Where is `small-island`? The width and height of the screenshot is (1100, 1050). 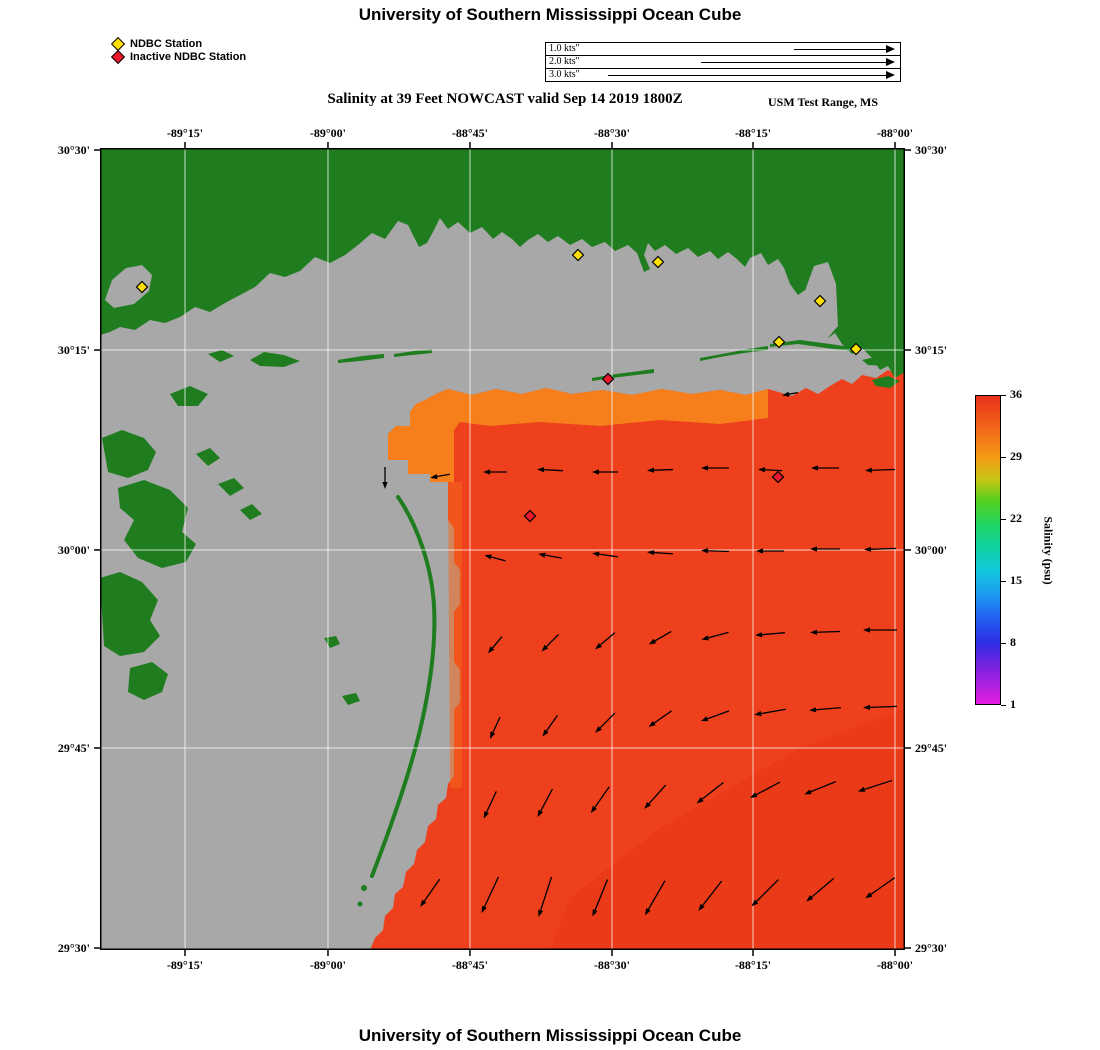 small-island is located at coordinates (364, 888).